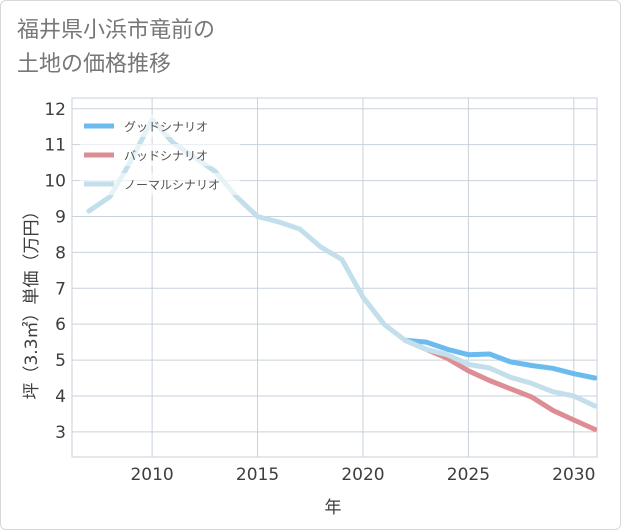 Image resolution: width=621 pixels, height=530 pixels. I want to click on legend-label: グッドシナリオ, so click(166, 127).